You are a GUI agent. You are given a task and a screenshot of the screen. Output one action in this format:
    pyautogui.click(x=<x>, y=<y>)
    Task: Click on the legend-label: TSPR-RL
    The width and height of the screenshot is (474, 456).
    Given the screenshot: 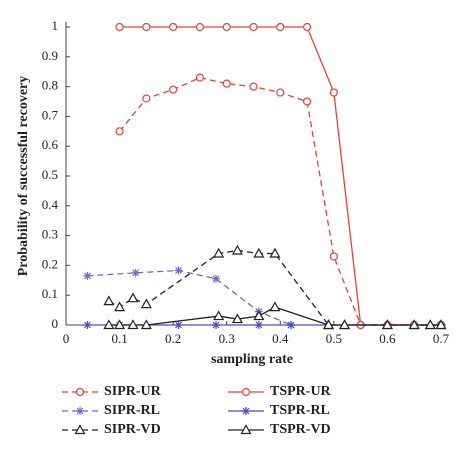 What is the action you would take?
    pyautogui.click(x=300, y=410)
    